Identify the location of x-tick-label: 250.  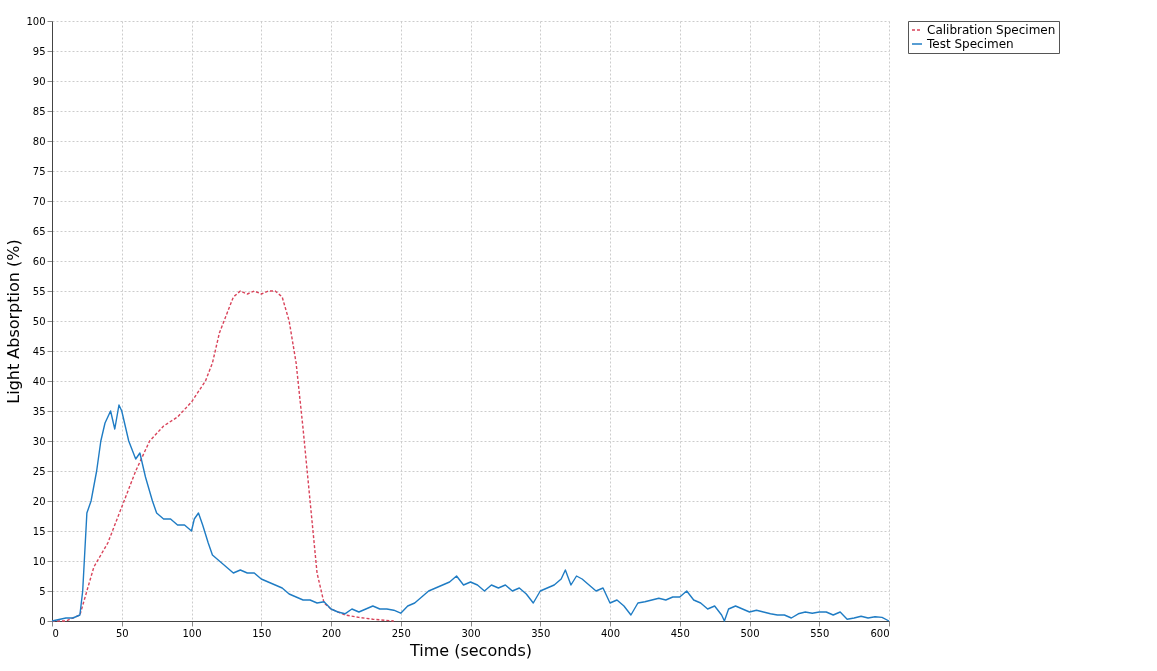
(401, 633).